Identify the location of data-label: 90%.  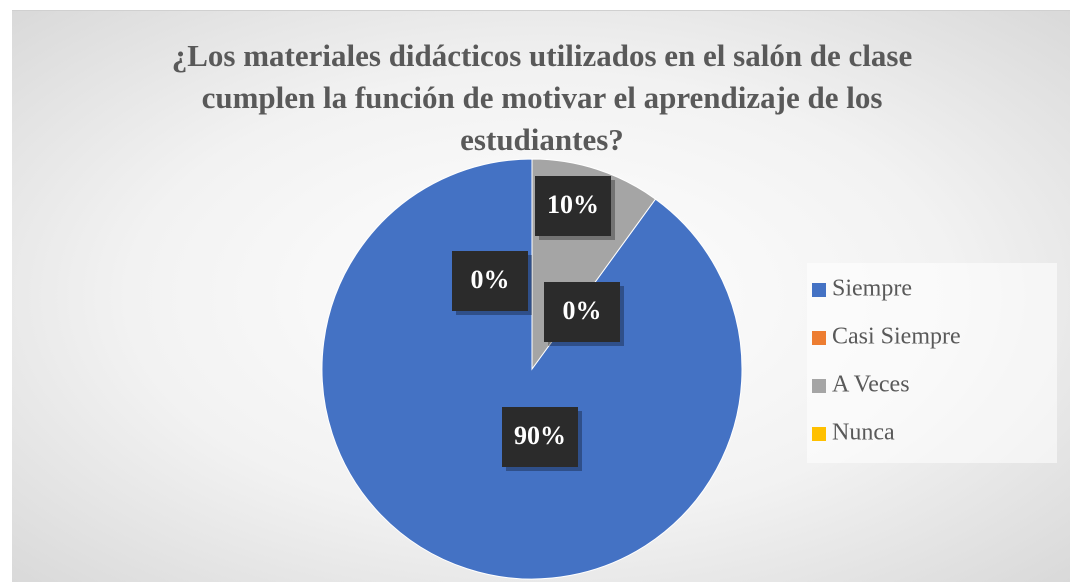
(540, 435).